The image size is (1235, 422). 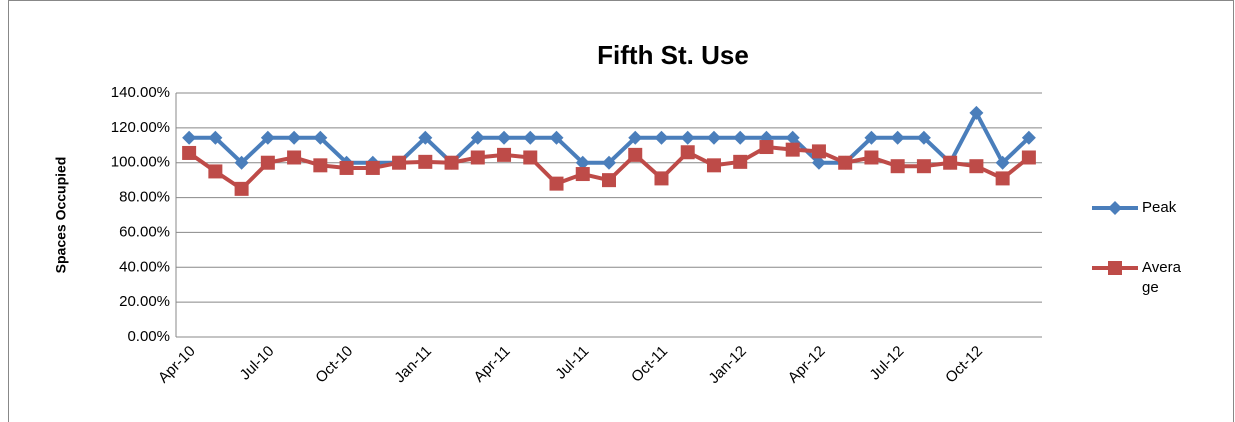 What do you see at coordinates (140, 162) in the screenshot?
I see `y-tick-label: 100.00%` at bounding box center [140, 162].